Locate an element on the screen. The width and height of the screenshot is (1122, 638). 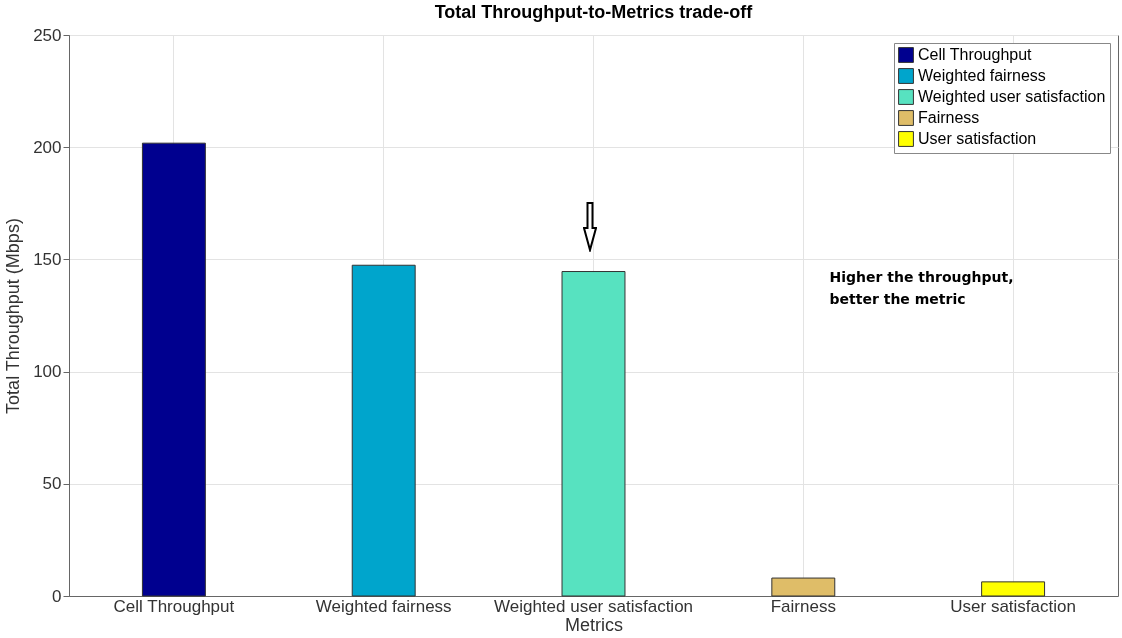
legend-label: Weighted fairness is located at coordinates (982, 75).